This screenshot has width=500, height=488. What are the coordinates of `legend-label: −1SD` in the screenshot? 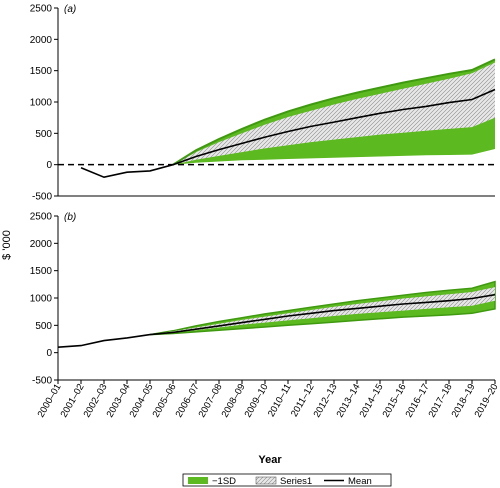 It's located at (224, 481).